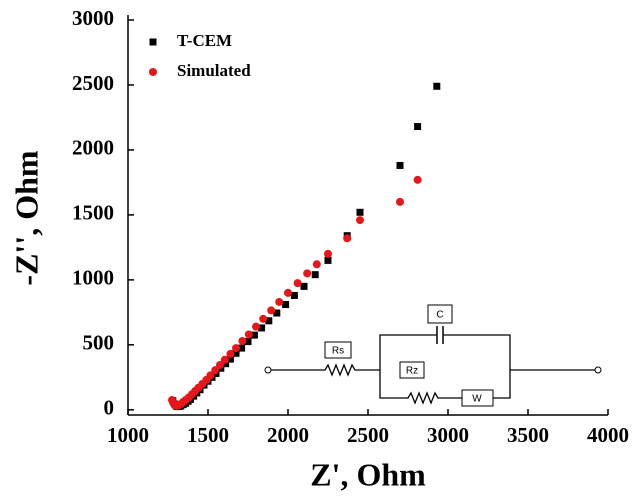 The image size is (637, 498). I want to click on y-tick-label: 3000, so click(93, 18).